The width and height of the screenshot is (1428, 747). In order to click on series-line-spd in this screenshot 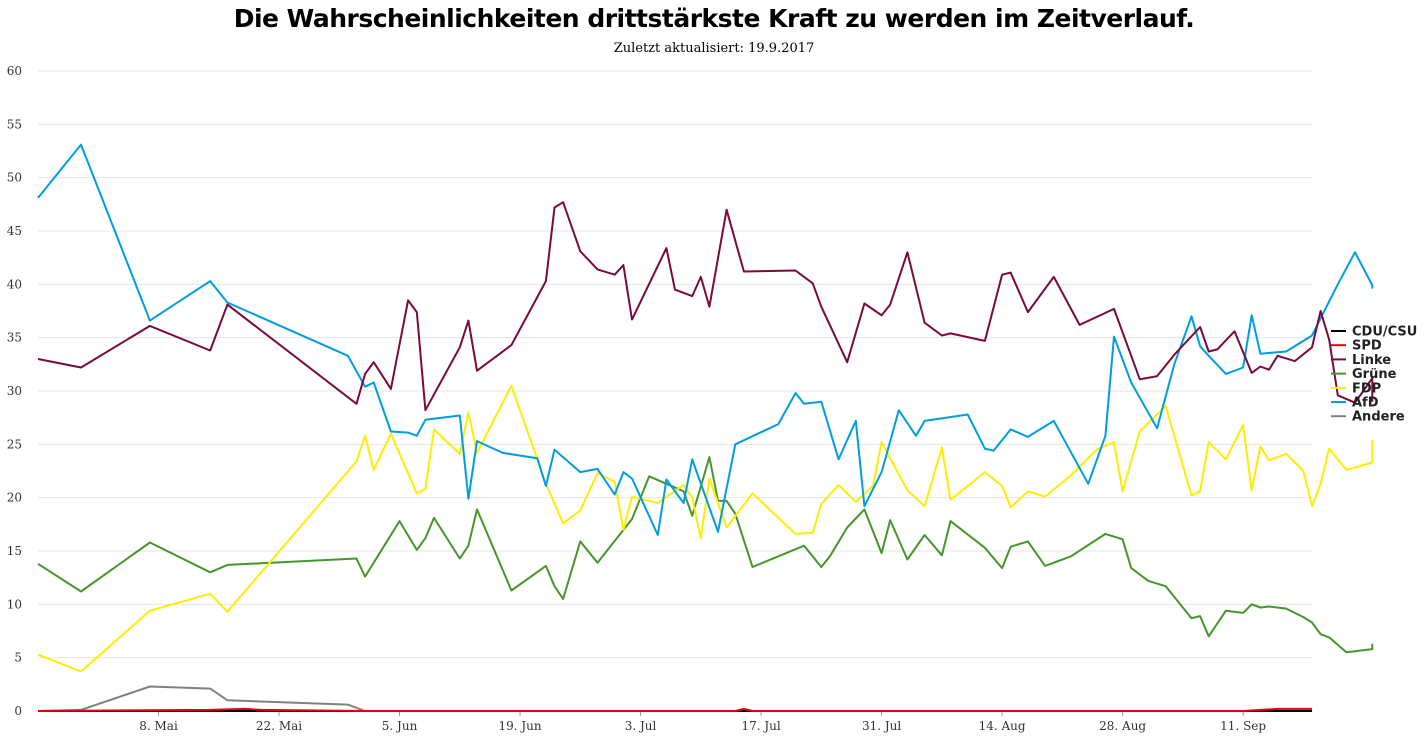, I will do `click(674, 709)`.